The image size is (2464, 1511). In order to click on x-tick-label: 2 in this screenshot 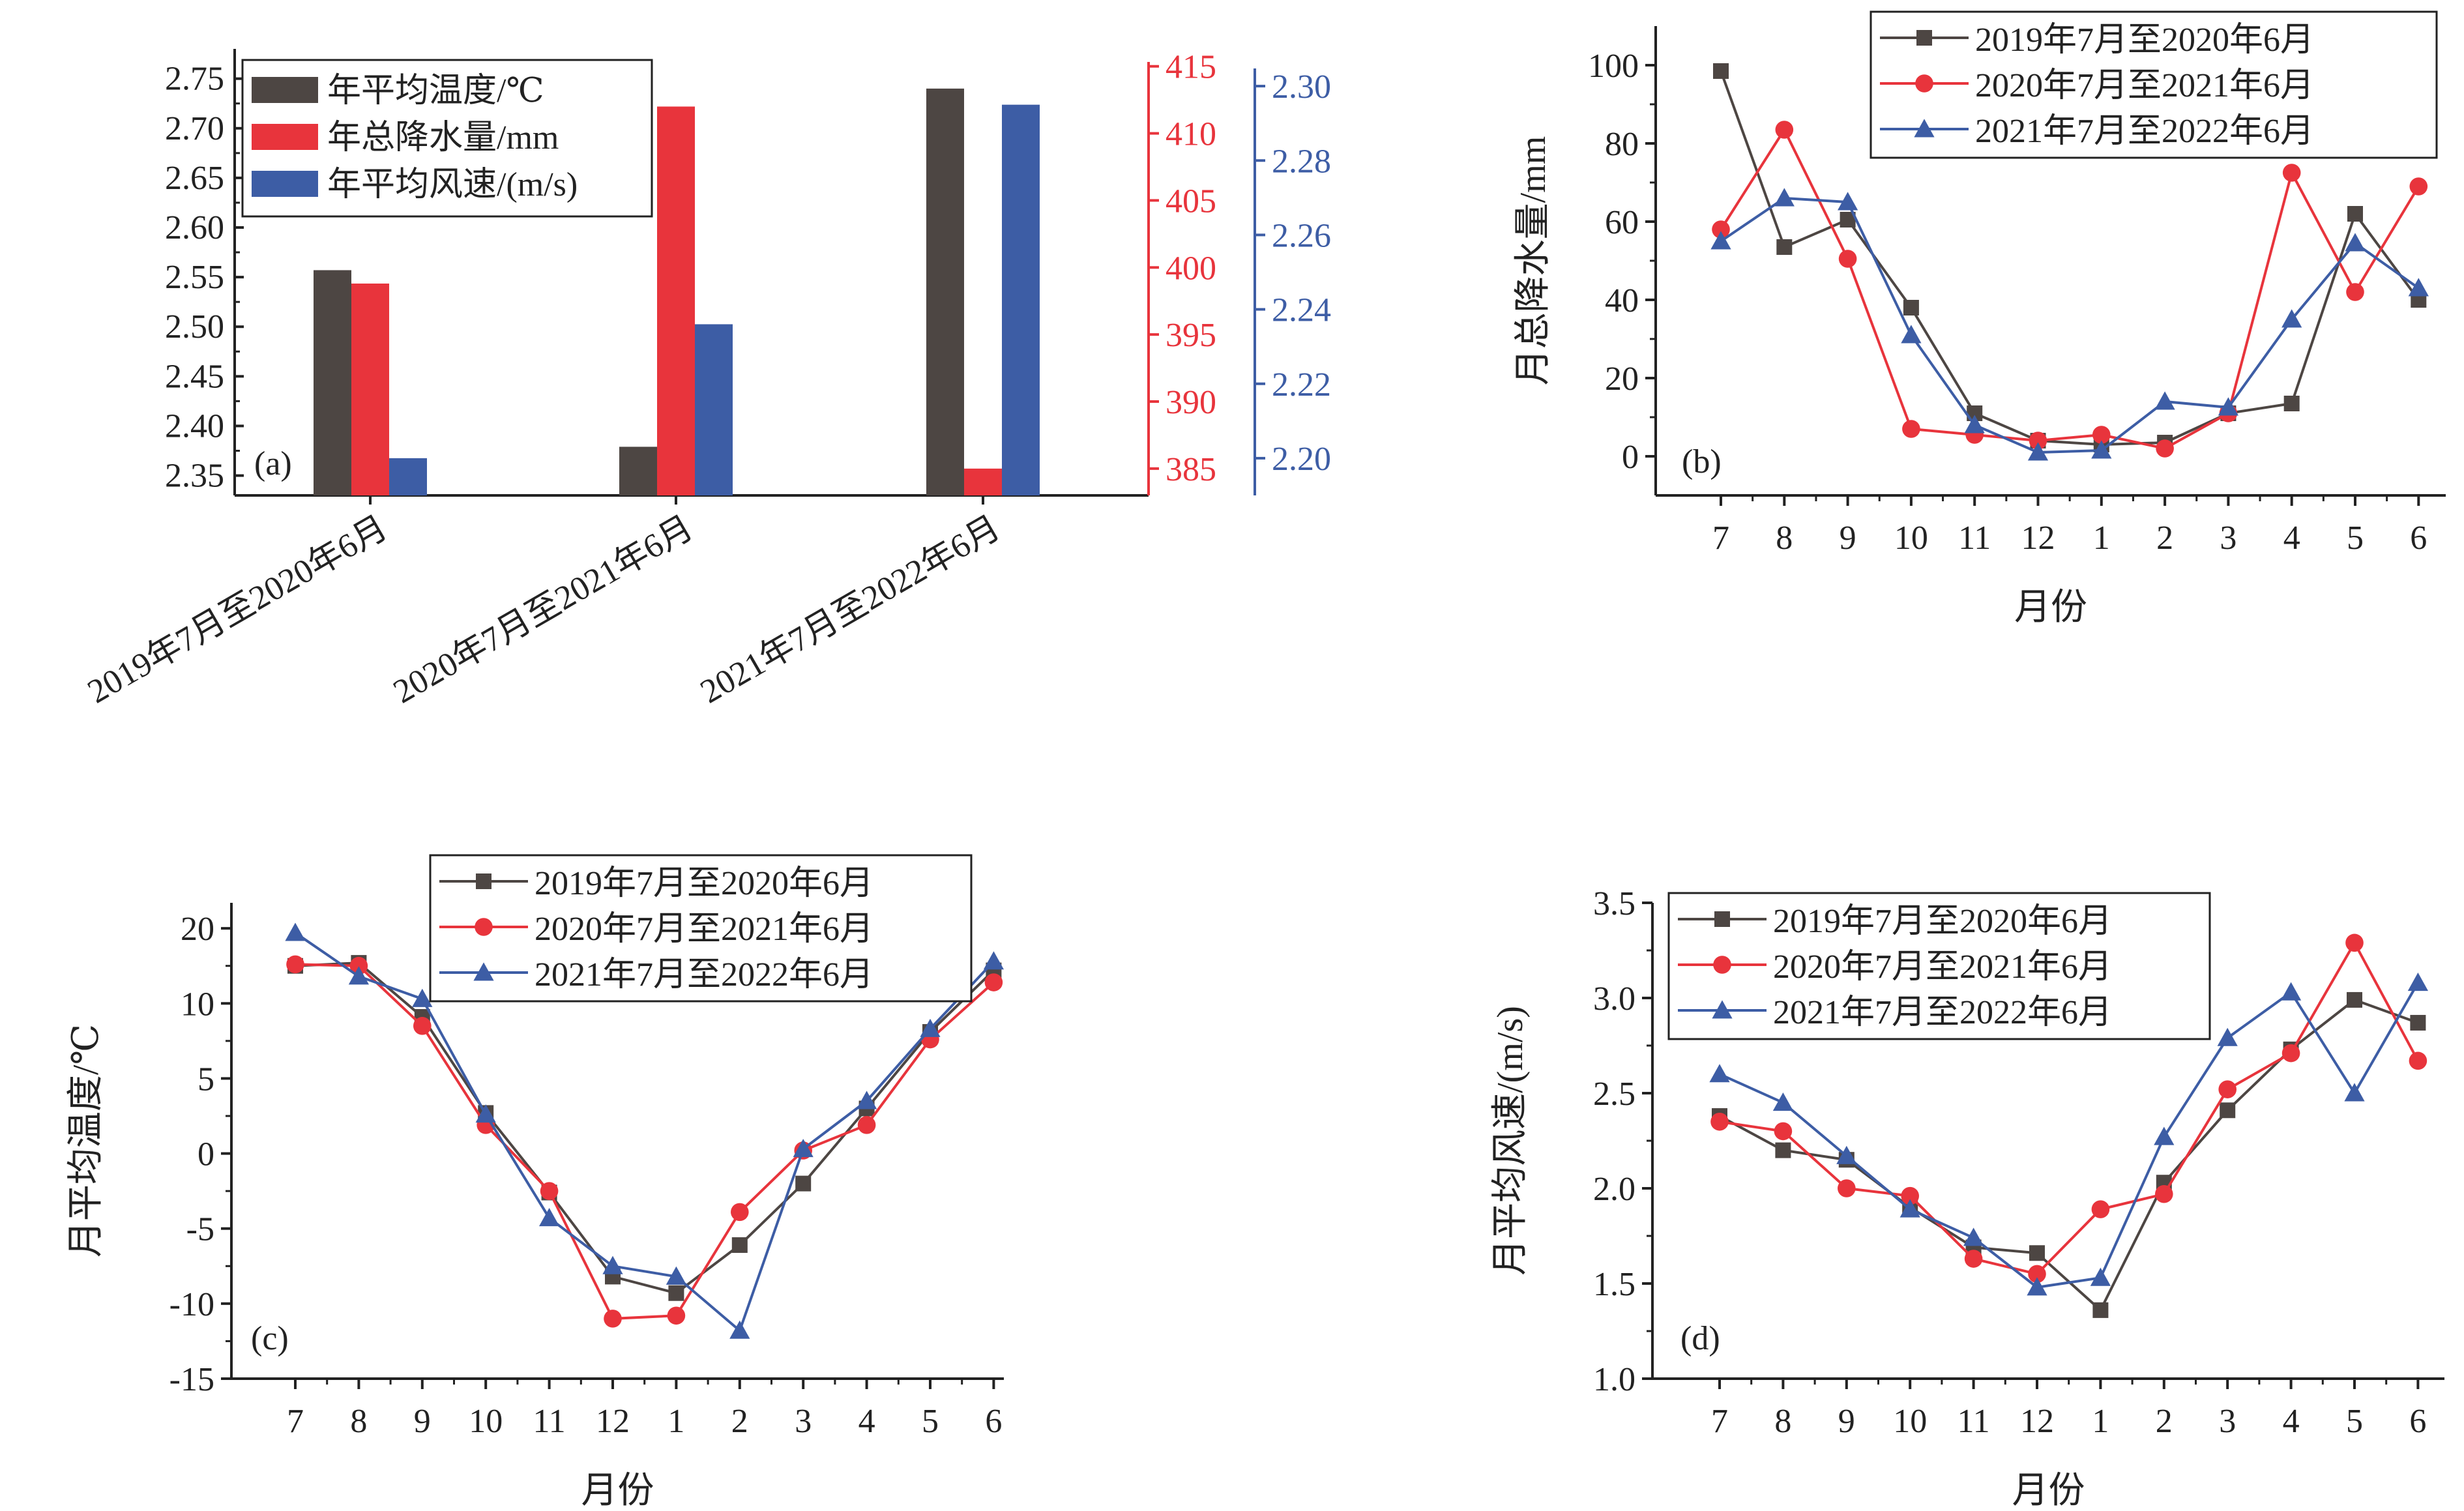, I will do `click(2165, 1421)`.